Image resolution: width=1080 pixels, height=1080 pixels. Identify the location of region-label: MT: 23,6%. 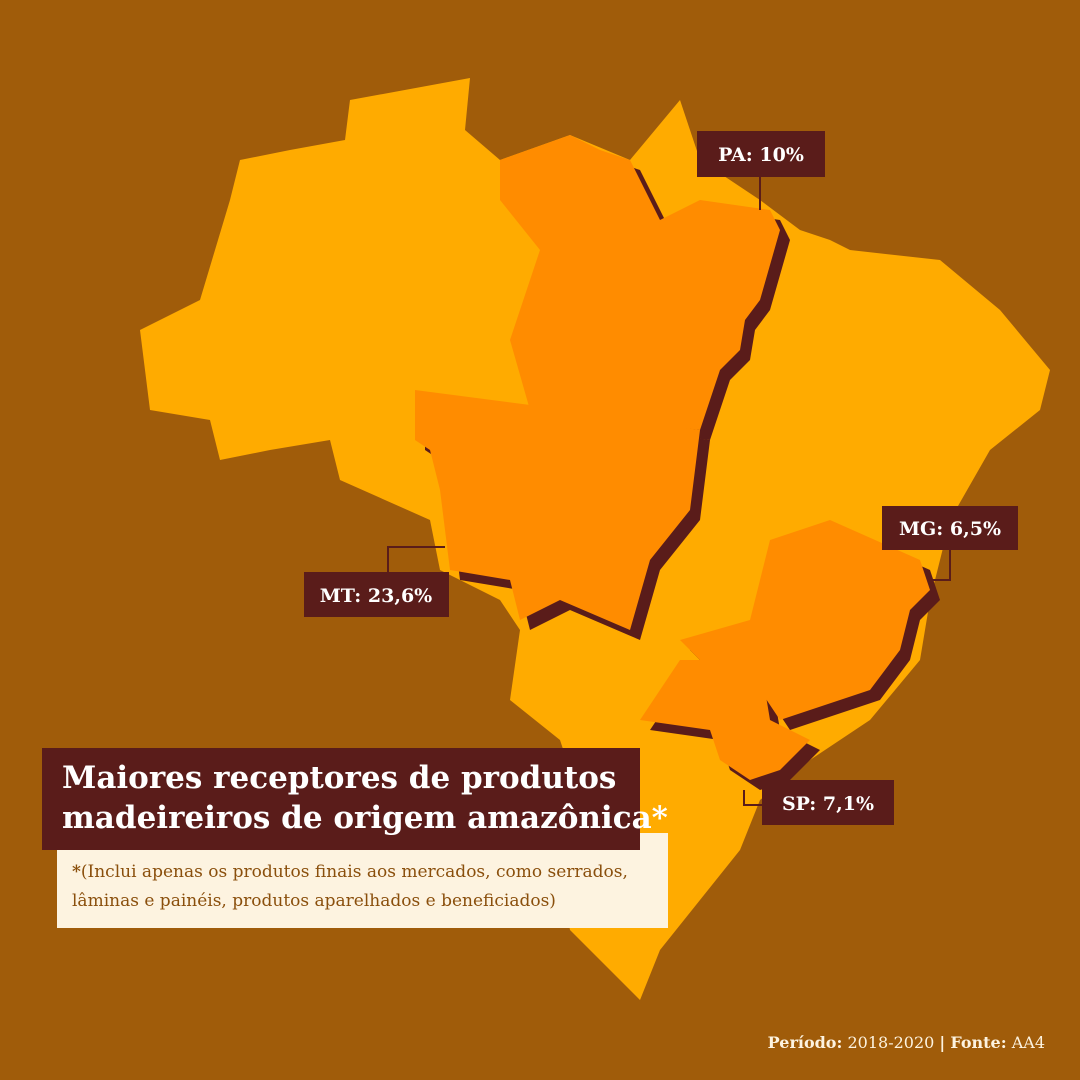
(376, 596).